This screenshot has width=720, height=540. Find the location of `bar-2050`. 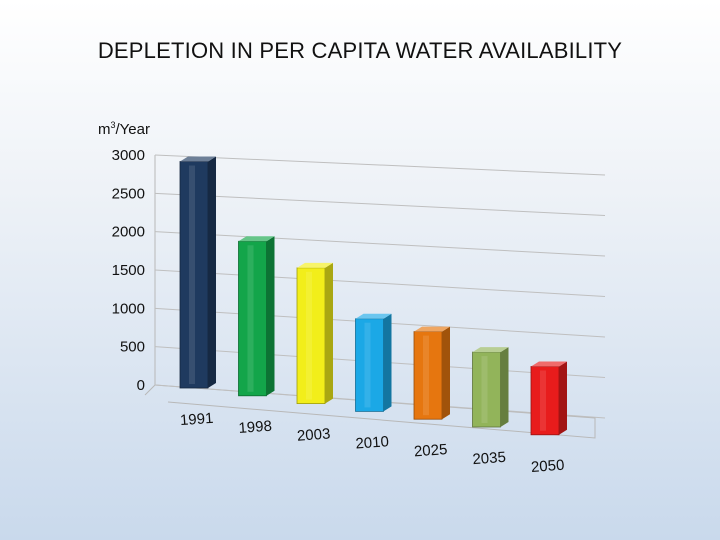

bar-2050 is located at coordinates (548, 398).